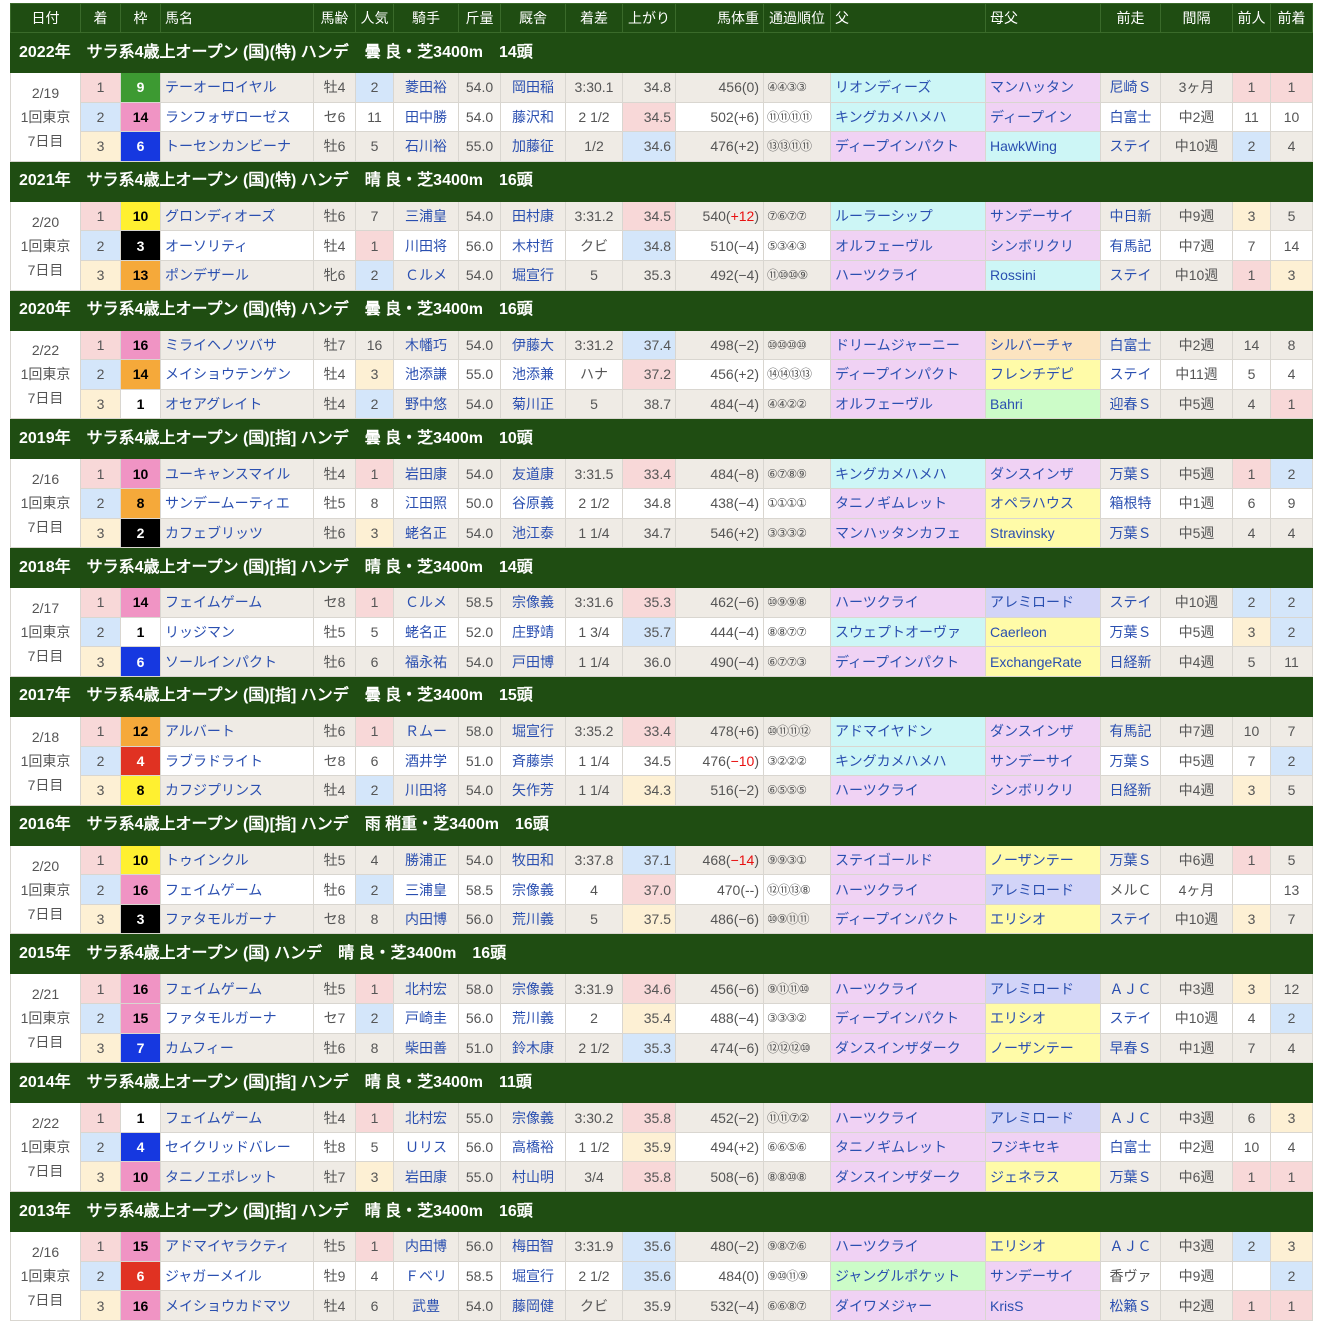 This screenshot has width=1338, height=1334. Describe the element at coordinates (1006, 404) in the screenshot. I see `dam-sire-link: Bahri` at that location.